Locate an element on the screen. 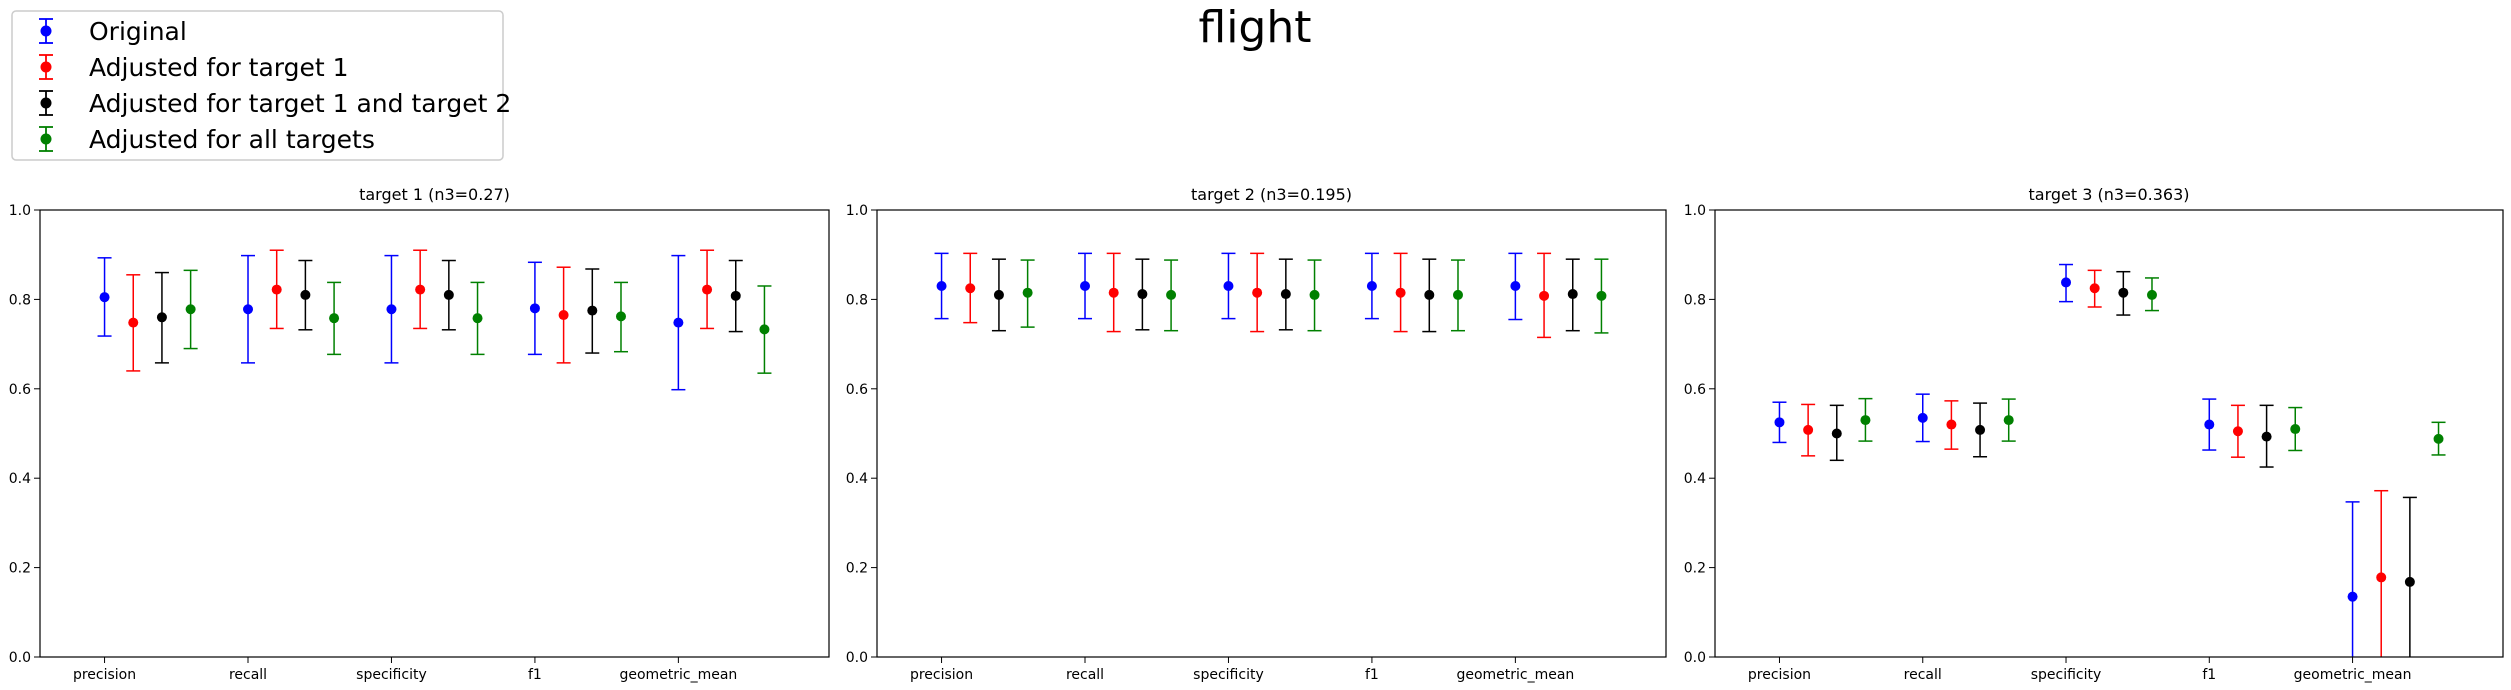  legend-entry: Adjusted for all targets is located at coordinates (207, 139).